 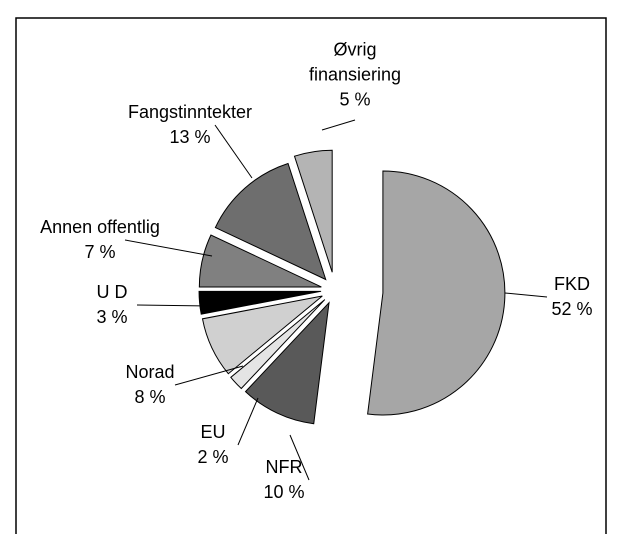 What do you see at coordinates (355, 99) in the screenshot?
I see `slice-value: 5 %` at bounding box center [355, 99].